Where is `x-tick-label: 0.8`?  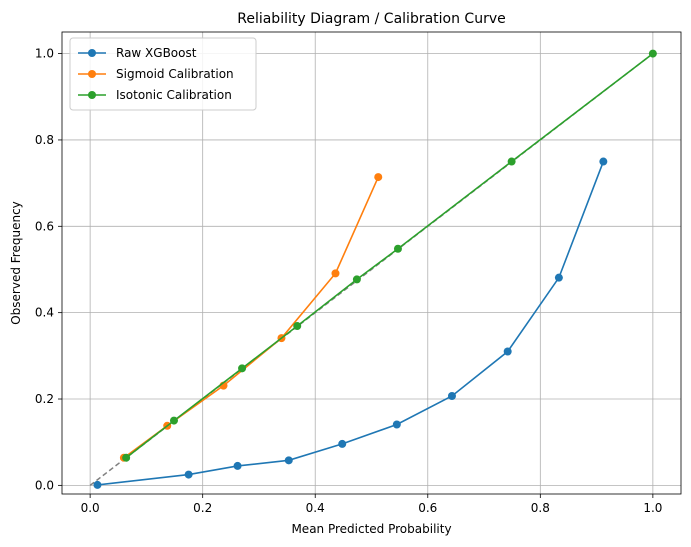
x-tick-label: 0.8 is located at coordinates (540, 508).